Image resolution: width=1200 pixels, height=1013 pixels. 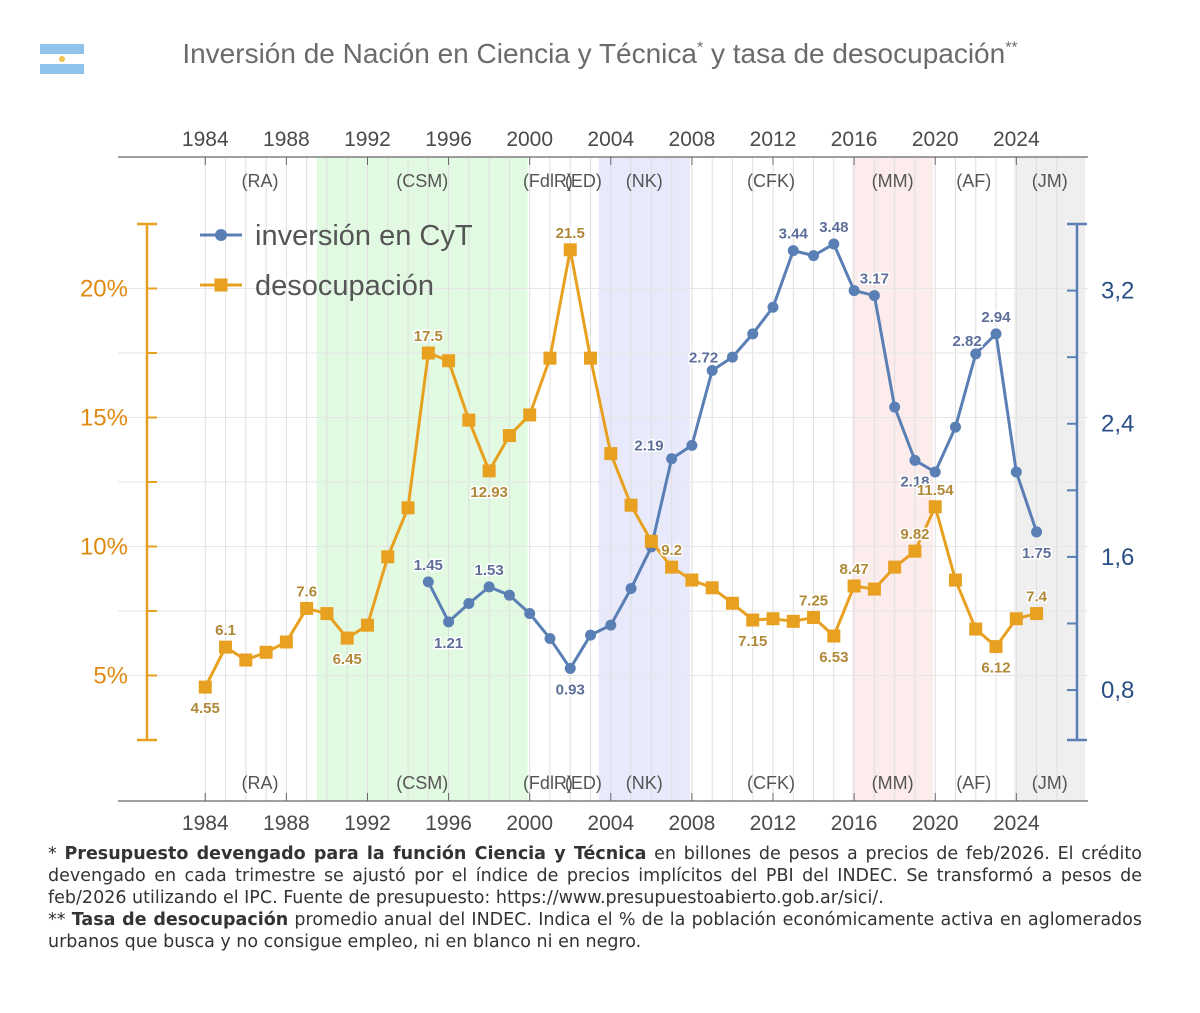 I want to click on unemployment-data-label: 17.5, so click(x=428, y=336).